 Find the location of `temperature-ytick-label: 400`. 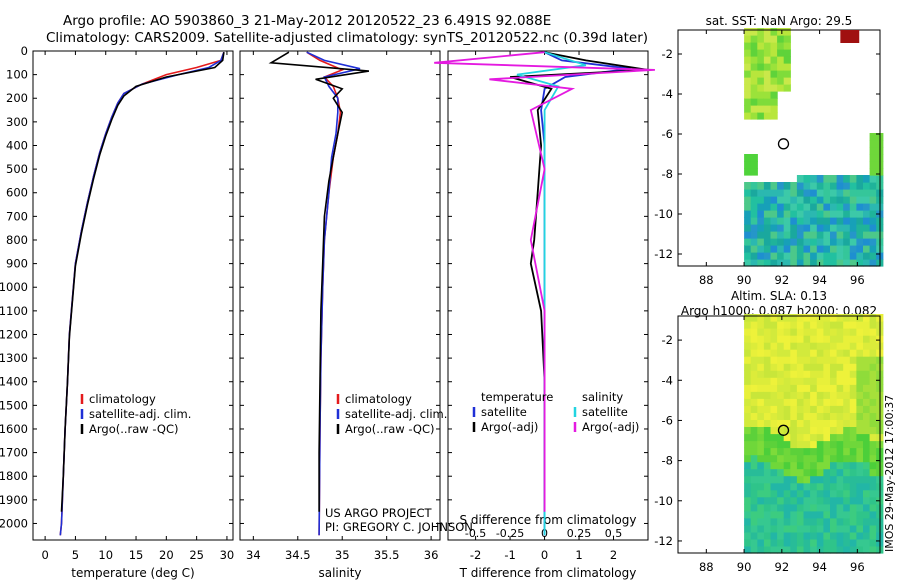

temperature-ytick-label: 400 is located at coordinates (17, 145).